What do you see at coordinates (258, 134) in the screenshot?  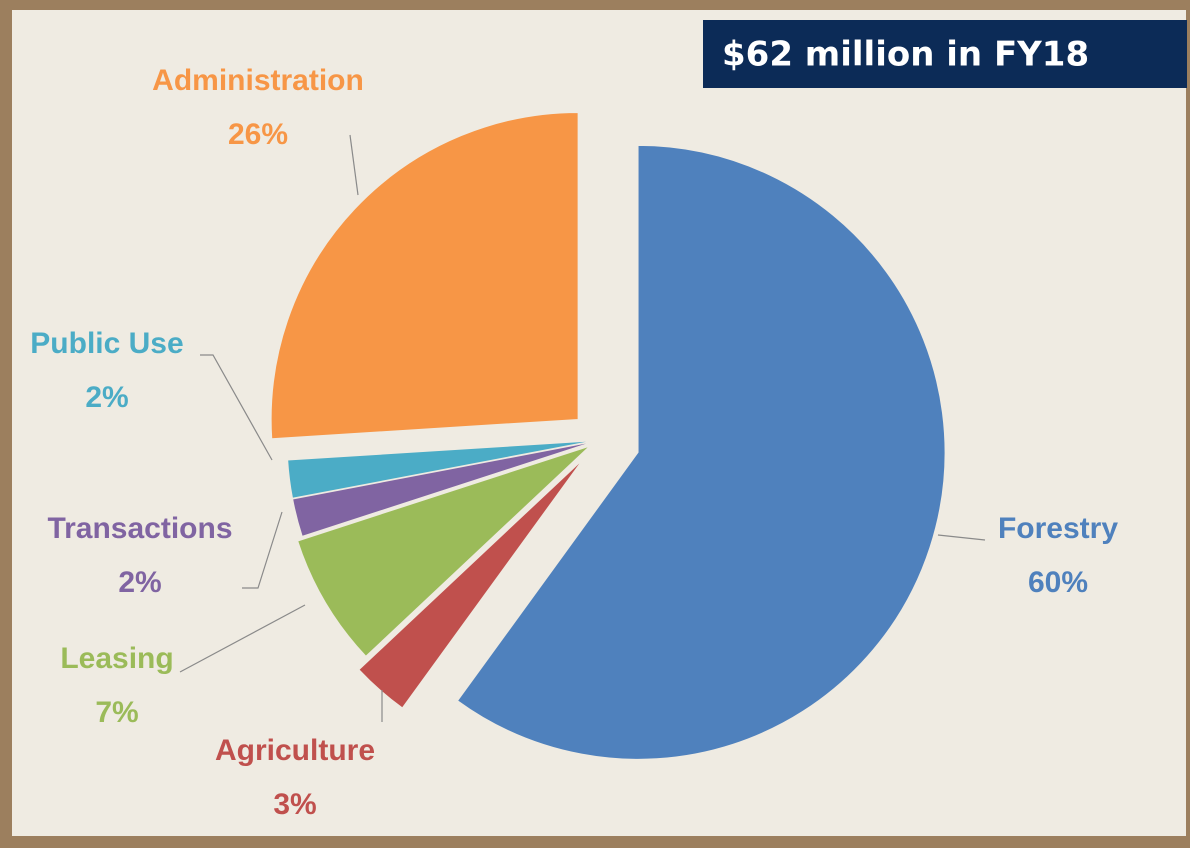 I see `slice-value-label: 26%` at bounding box center [258, 134].